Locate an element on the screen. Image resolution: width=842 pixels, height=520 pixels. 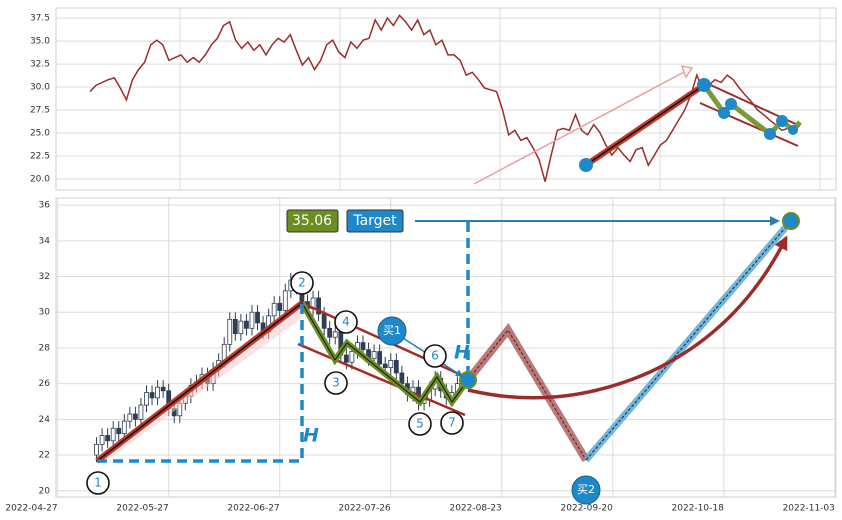
y-tick-label: 27.5 is located at coordinates (40, 111).